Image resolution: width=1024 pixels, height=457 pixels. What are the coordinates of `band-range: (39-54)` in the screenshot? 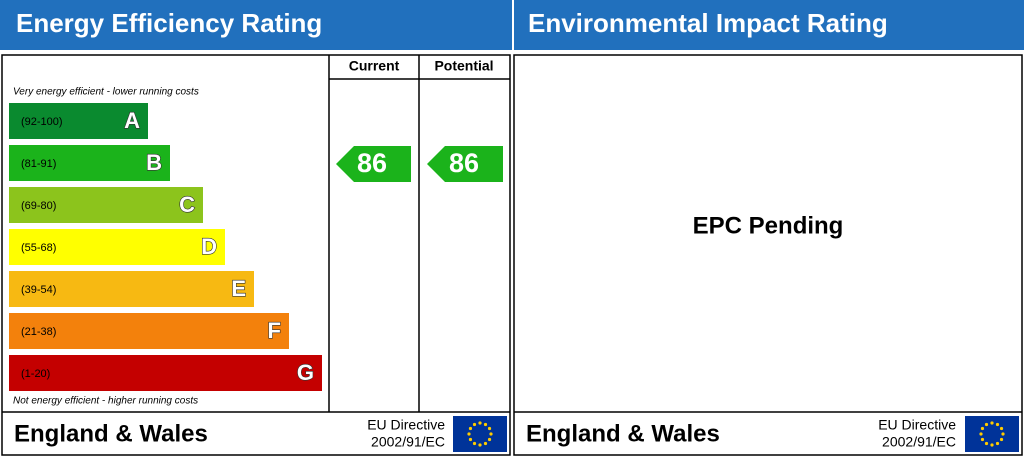 It's located at (38, 290).